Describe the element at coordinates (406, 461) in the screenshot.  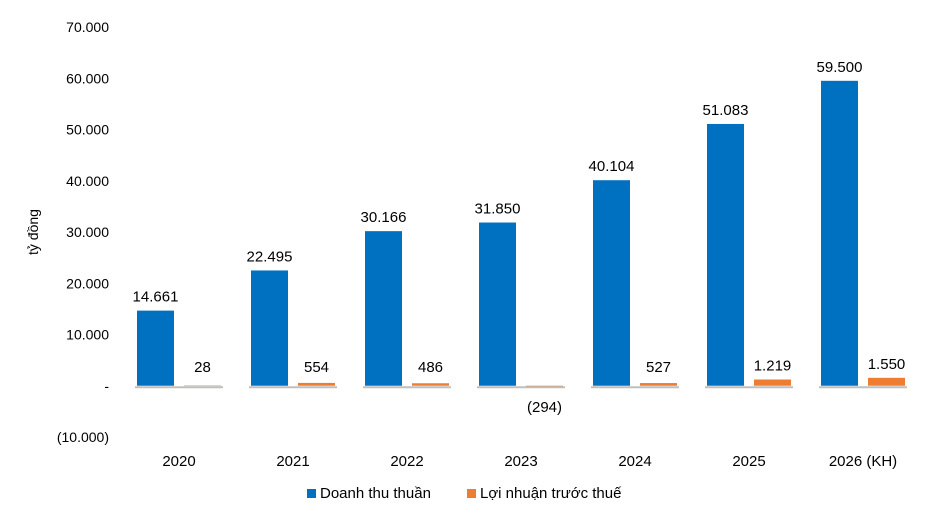
I see `x-tick-label: 2022` at that location.